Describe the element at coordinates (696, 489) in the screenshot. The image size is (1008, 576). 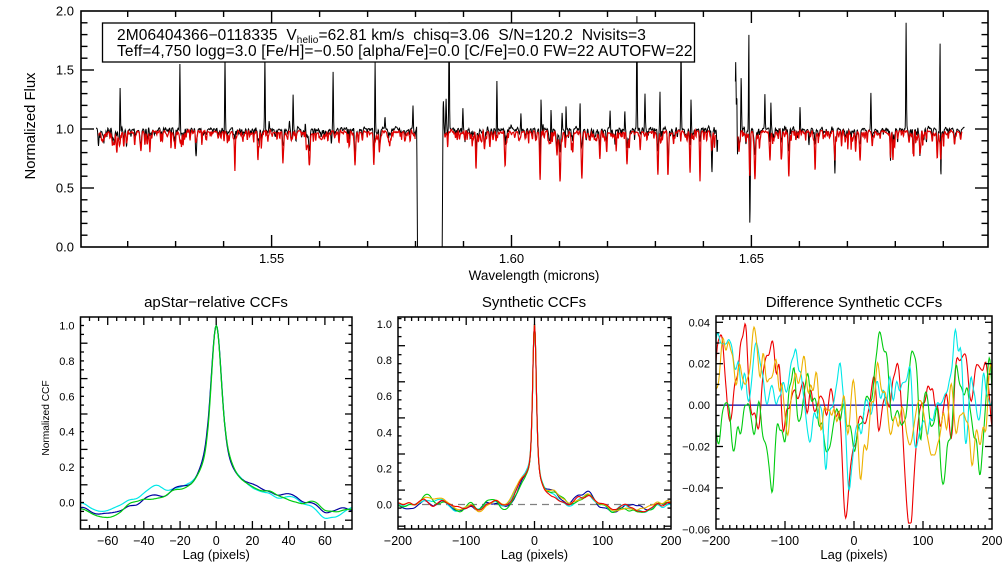
I see `svg-text: −0.04` at that location.